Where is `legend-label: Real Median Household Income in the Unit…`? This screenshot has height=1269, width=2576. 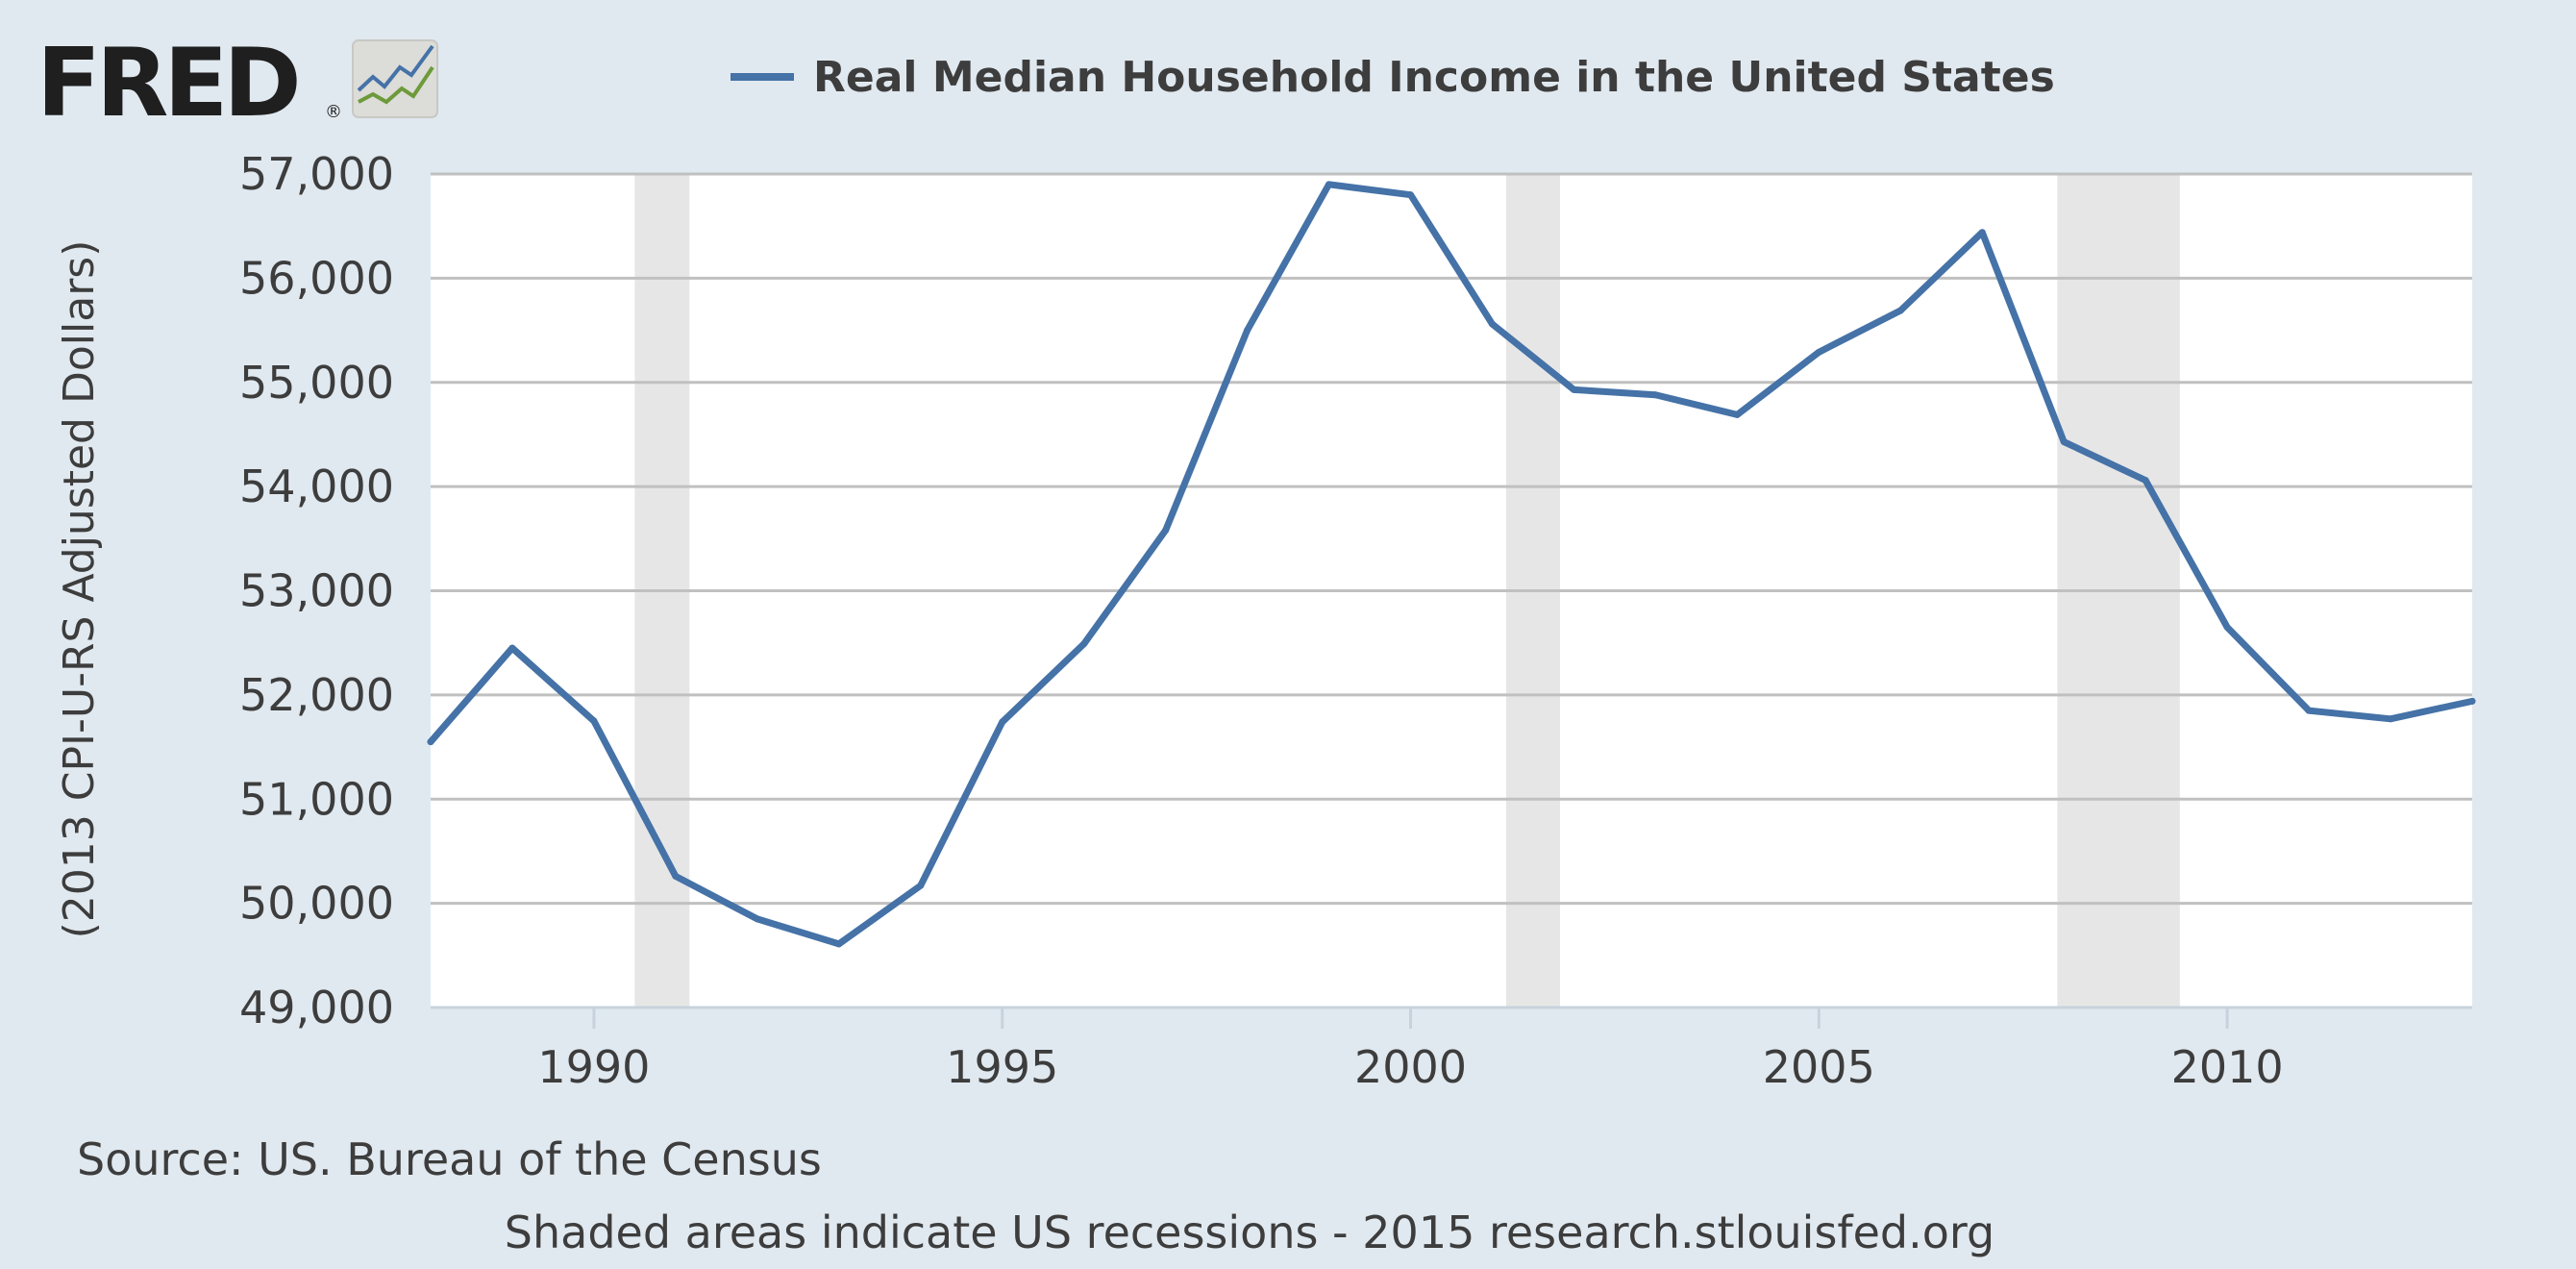
legend-label: Real Median Household Income in the Unit… is located at coordinates (1434, 77).